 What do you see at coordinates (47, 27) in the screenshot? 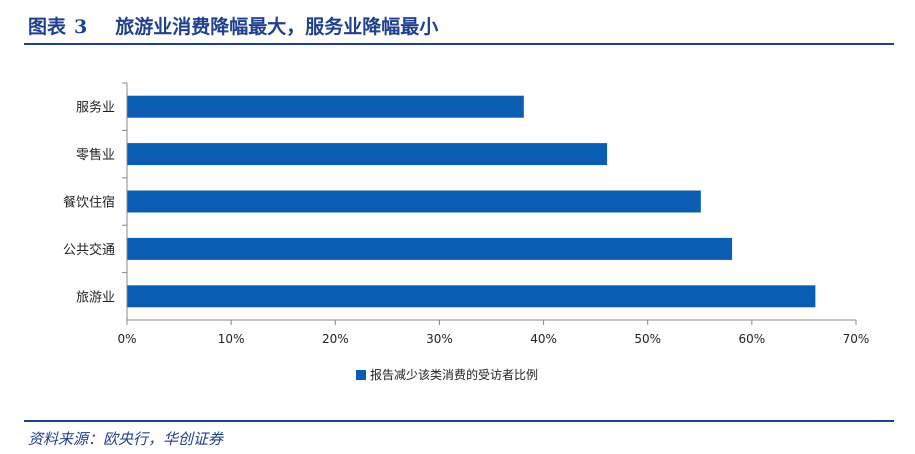
I see `figure-label: 图表` at bounding box center [47, 27].